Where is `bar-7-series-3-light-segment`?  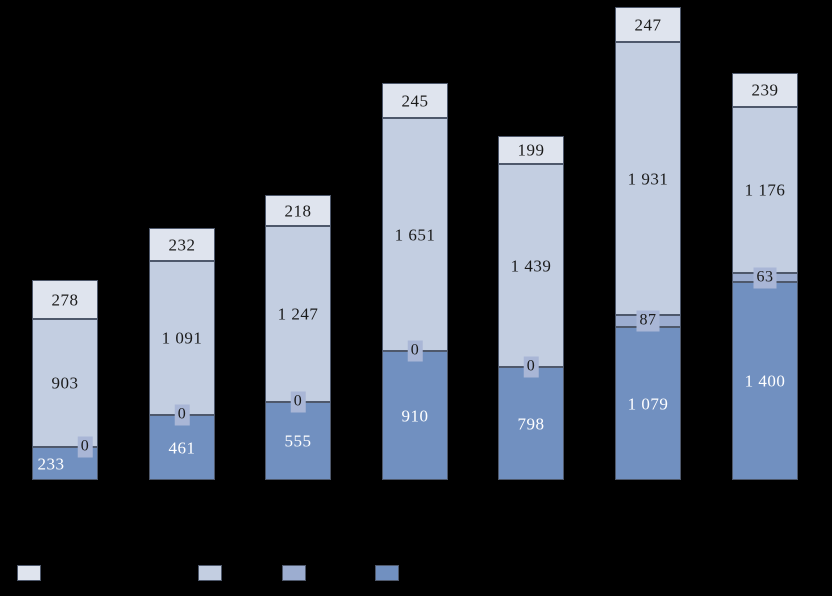 bar-7-series-3-light-segment is located at coordinates (765, 190).